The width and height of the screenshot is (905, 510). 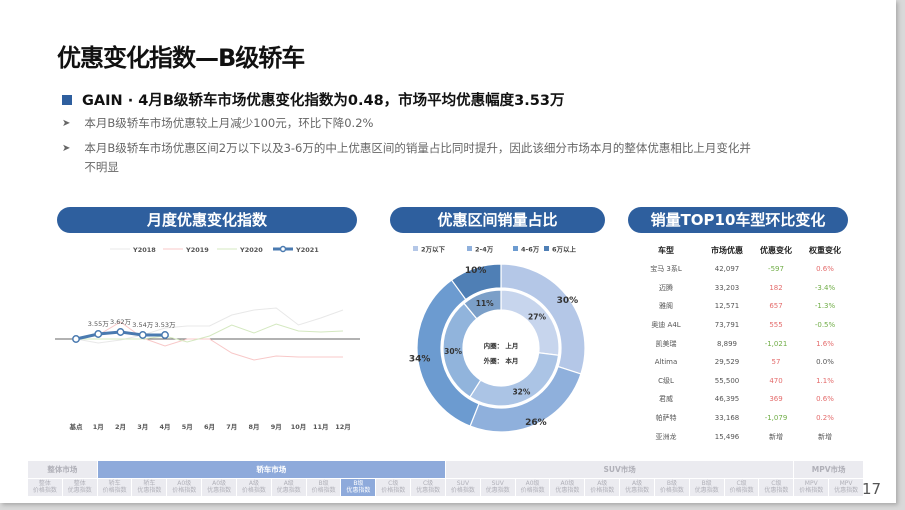 What do you see at coordinates (114, 483) in the screenshot?
I see `nav-cell-segment: 轿车` at bounding box center [114, 483].